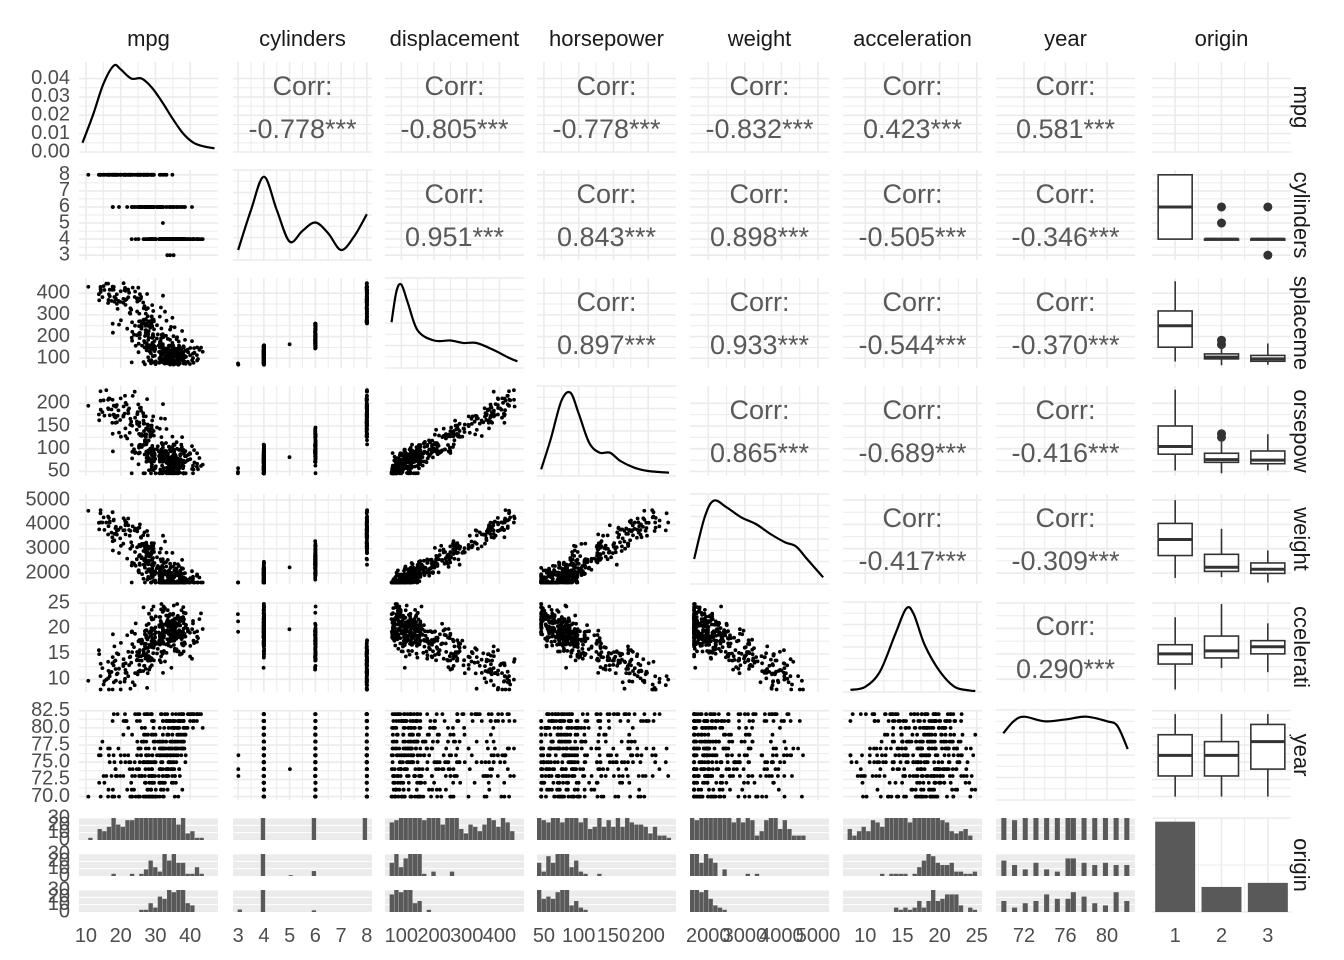 The width and height of the screenshot is (1344, 960). I want to click on corr-value: -0.416***, so click(1065, 453).